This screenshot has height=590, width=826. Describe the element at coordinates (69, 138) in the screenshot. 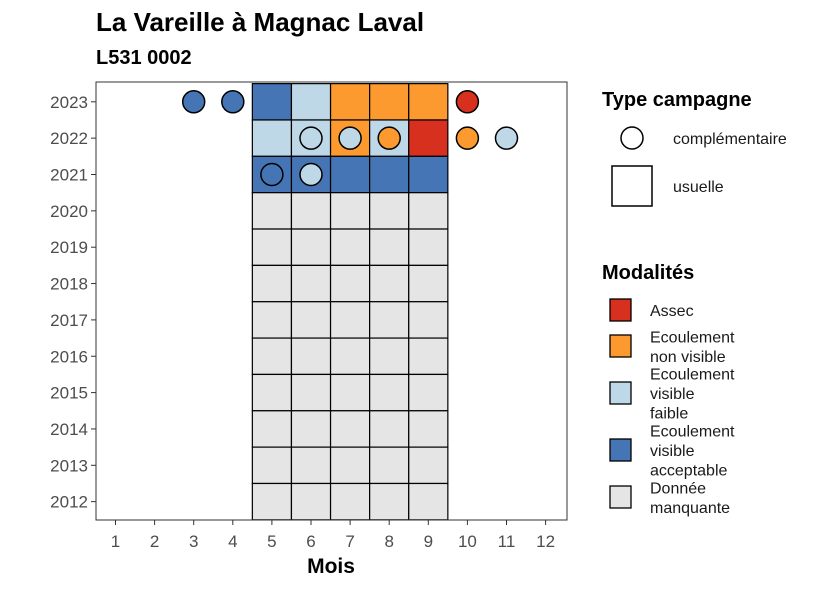

I see `y-tick-2022: 2022` at that location.